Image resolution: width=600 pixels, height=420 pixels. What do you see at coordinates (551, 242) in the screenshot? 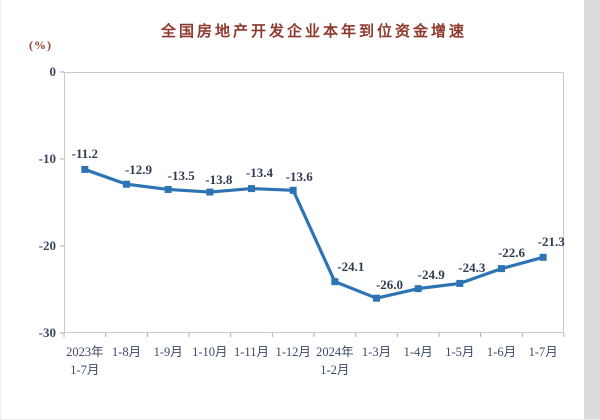
I see `data-point-label: -21.3` at bounding box center [551, 242].